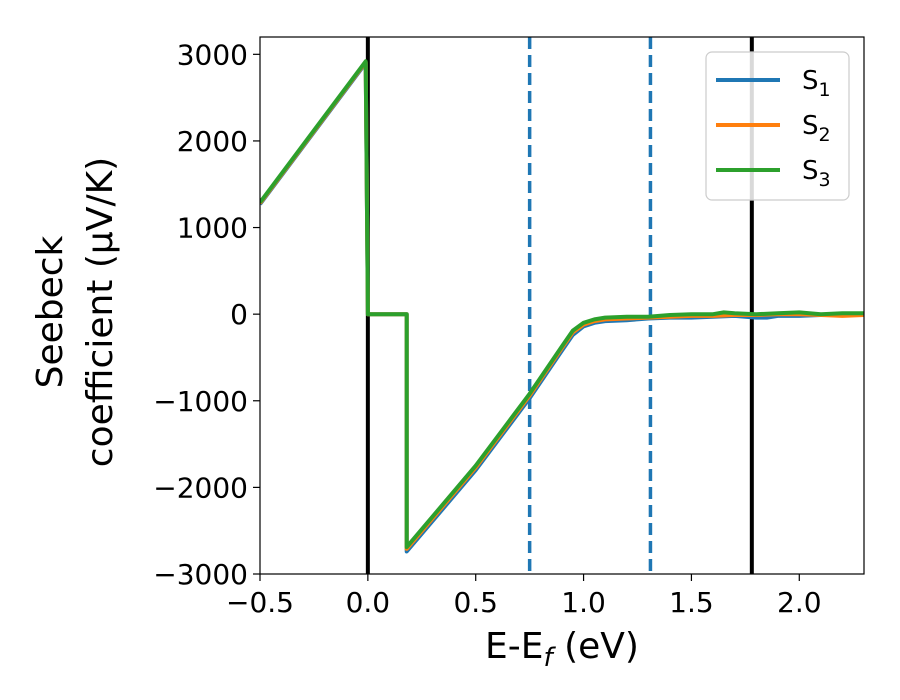  What do you see at coordinates (816, 128) in the screenshot?
I see `legend-label-2: S2` at bounding box center [816, 128].